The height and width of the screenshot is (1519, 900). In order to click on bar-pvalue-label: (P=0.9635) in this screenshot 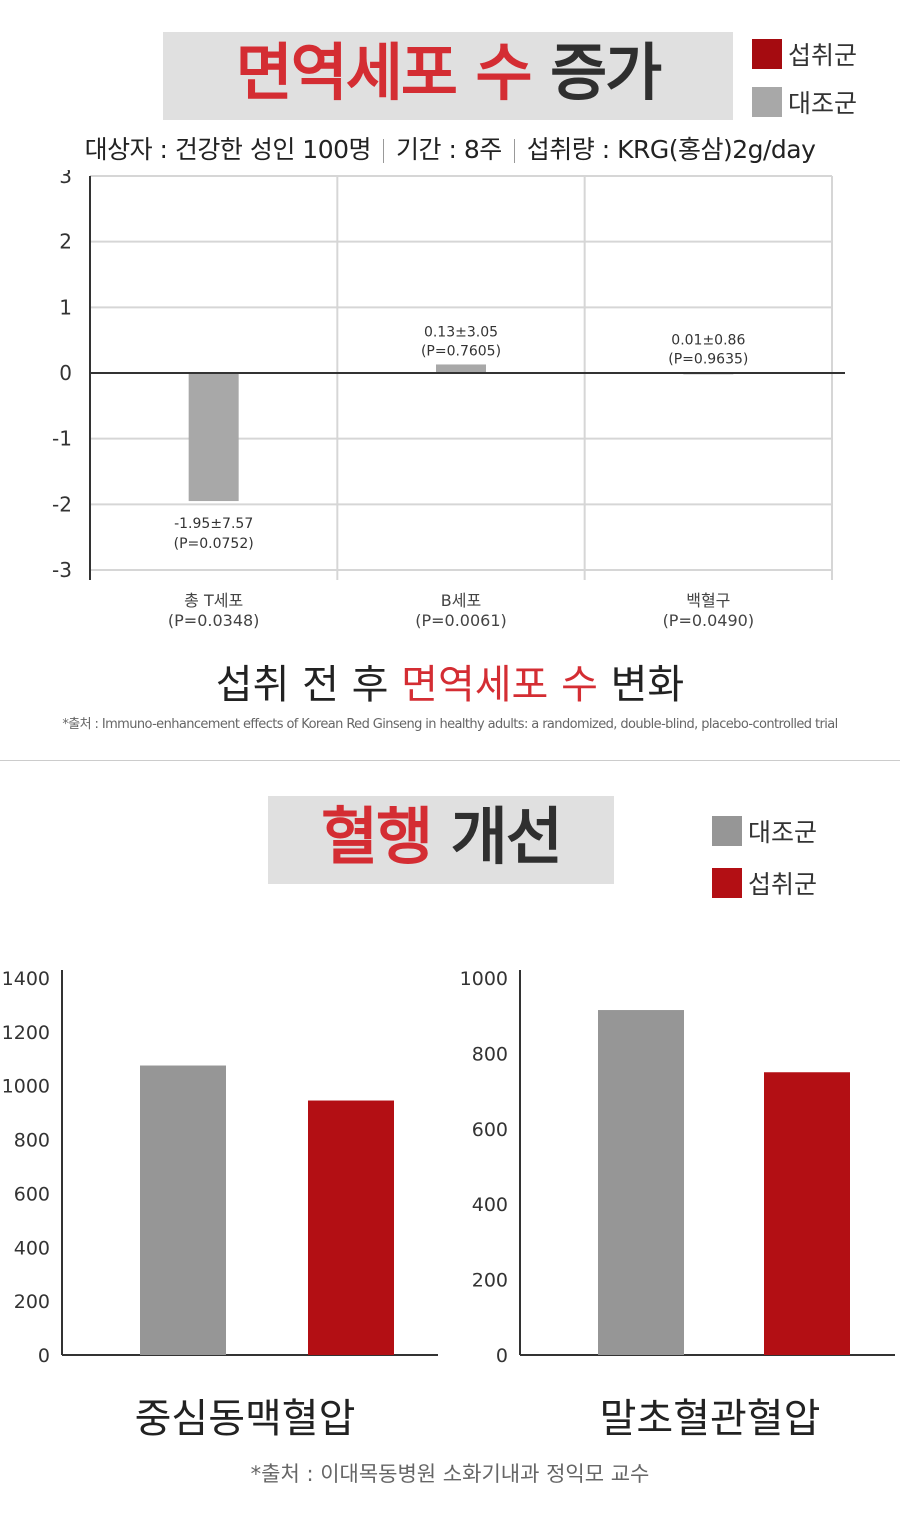, I will do `click(708, 359)`.